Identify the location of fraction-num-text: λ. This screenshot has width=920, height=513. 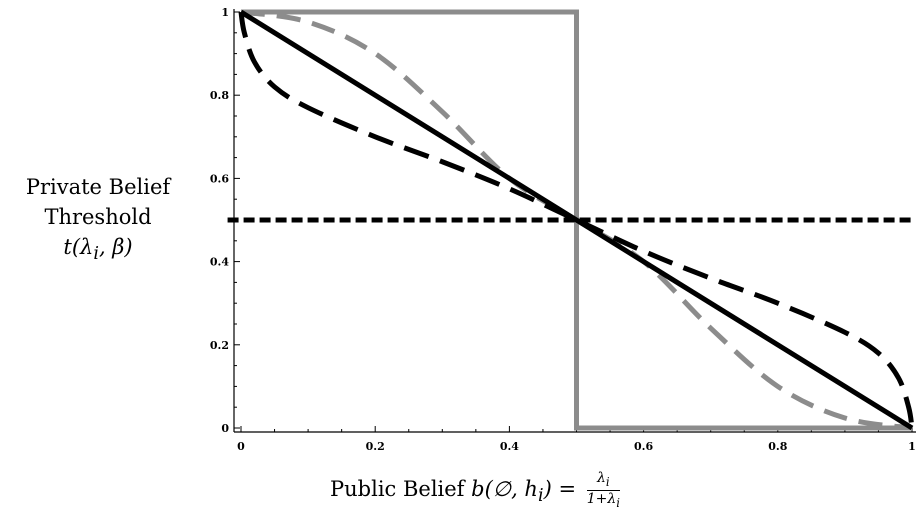
(601, 478).